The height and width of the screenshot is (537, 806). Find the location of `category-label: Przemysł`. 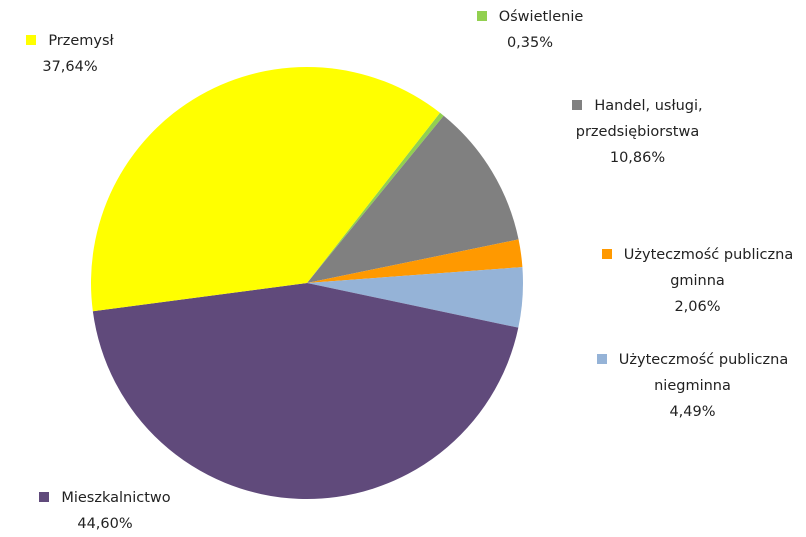

category-label: Przemysł is located at coordinates (81, 41).